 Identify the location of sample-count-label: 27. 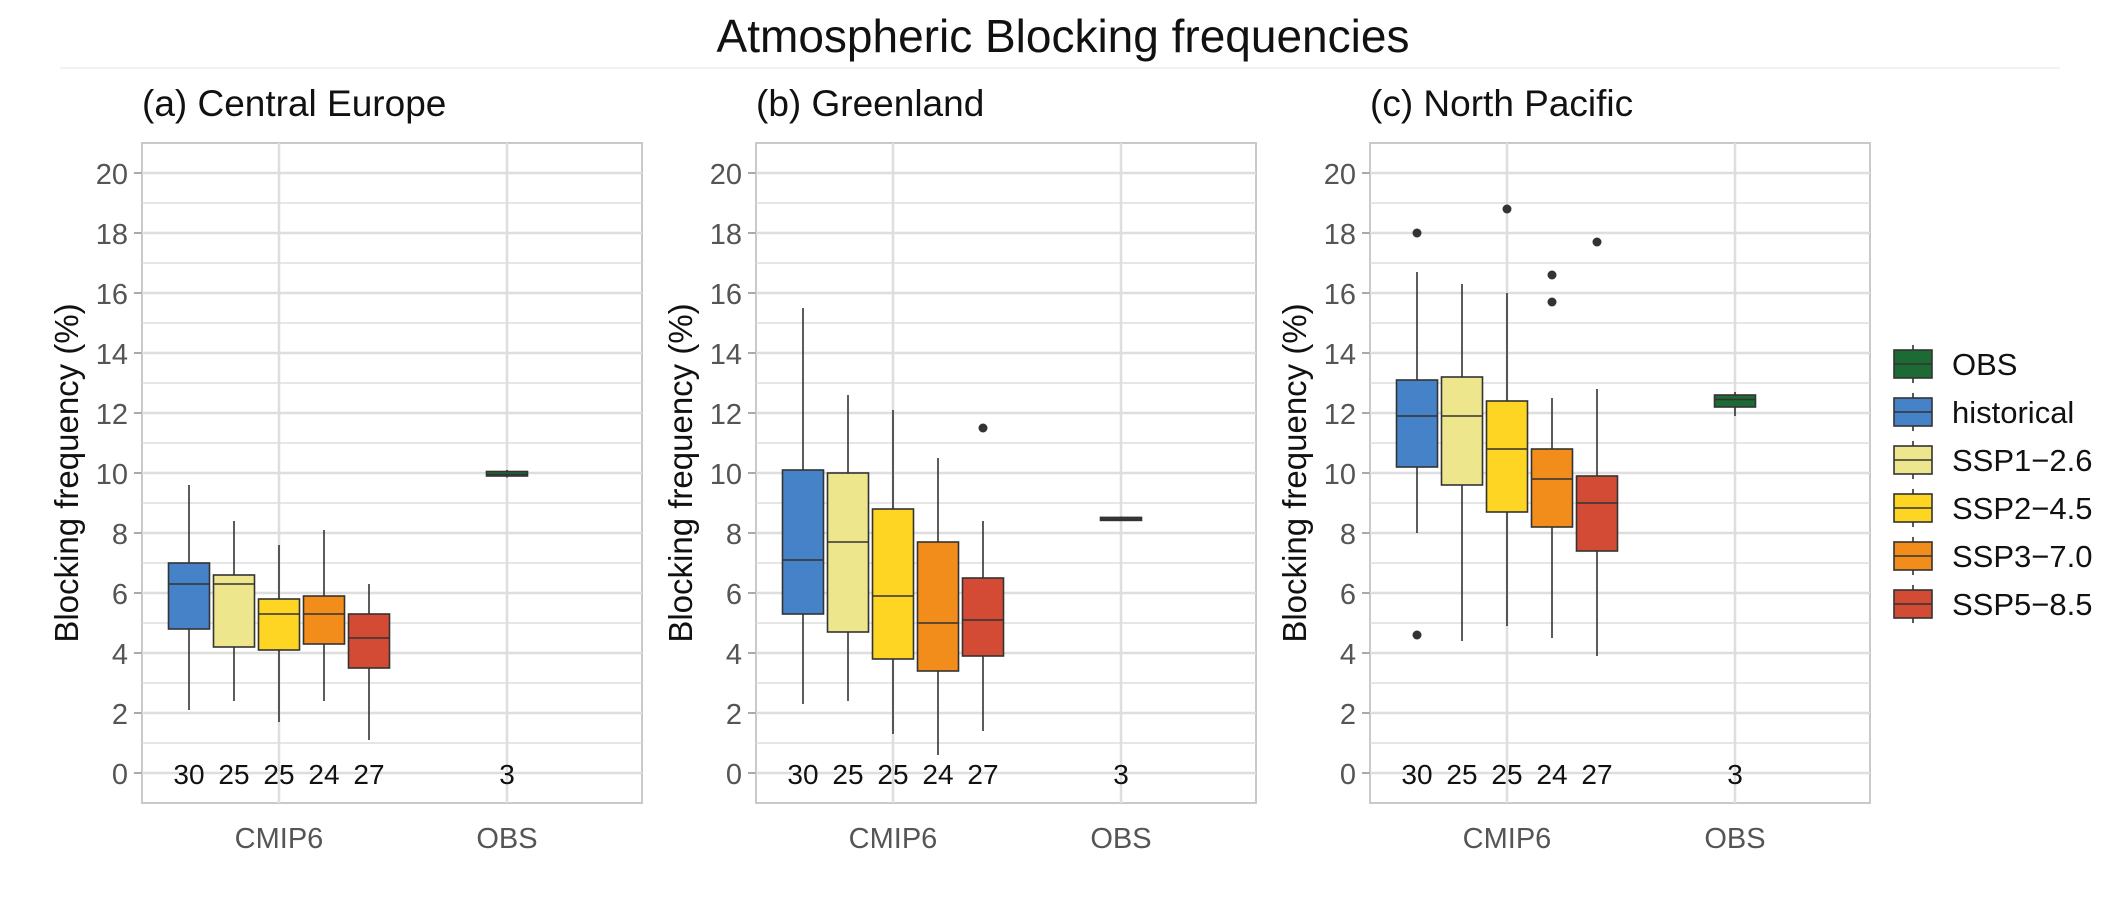
(982, 774).